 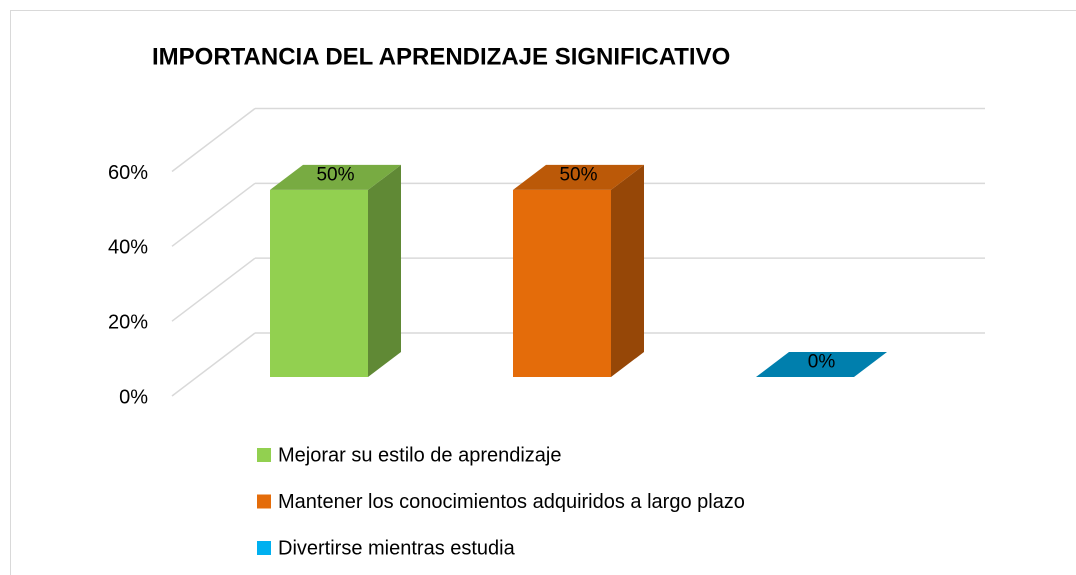 What do you see at coordinates (128, 248) in the screenshot?
I see `y-tick-label: 40%` at bounding box center [128, 248].